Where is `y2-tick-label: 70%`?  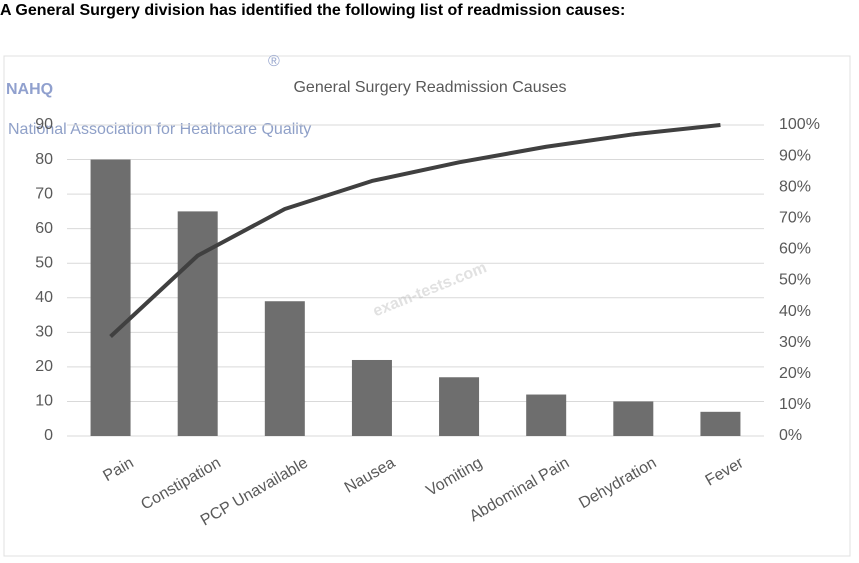
y2-tick-label: 70% is located at coordinates (795, 218).